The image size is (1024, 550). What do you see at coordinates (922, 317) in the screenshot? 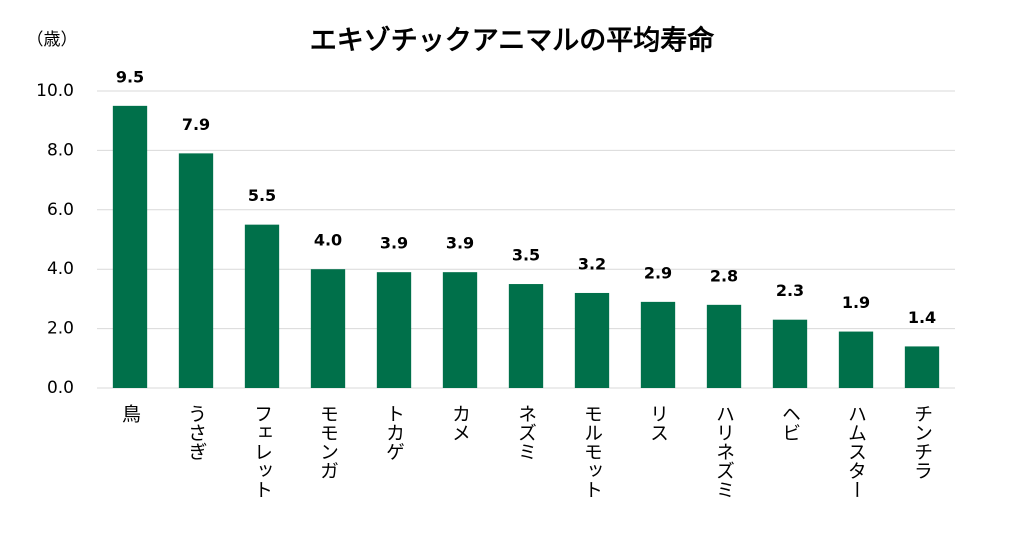
I see `value-label: 1.4` at bounding box center [922, 317].